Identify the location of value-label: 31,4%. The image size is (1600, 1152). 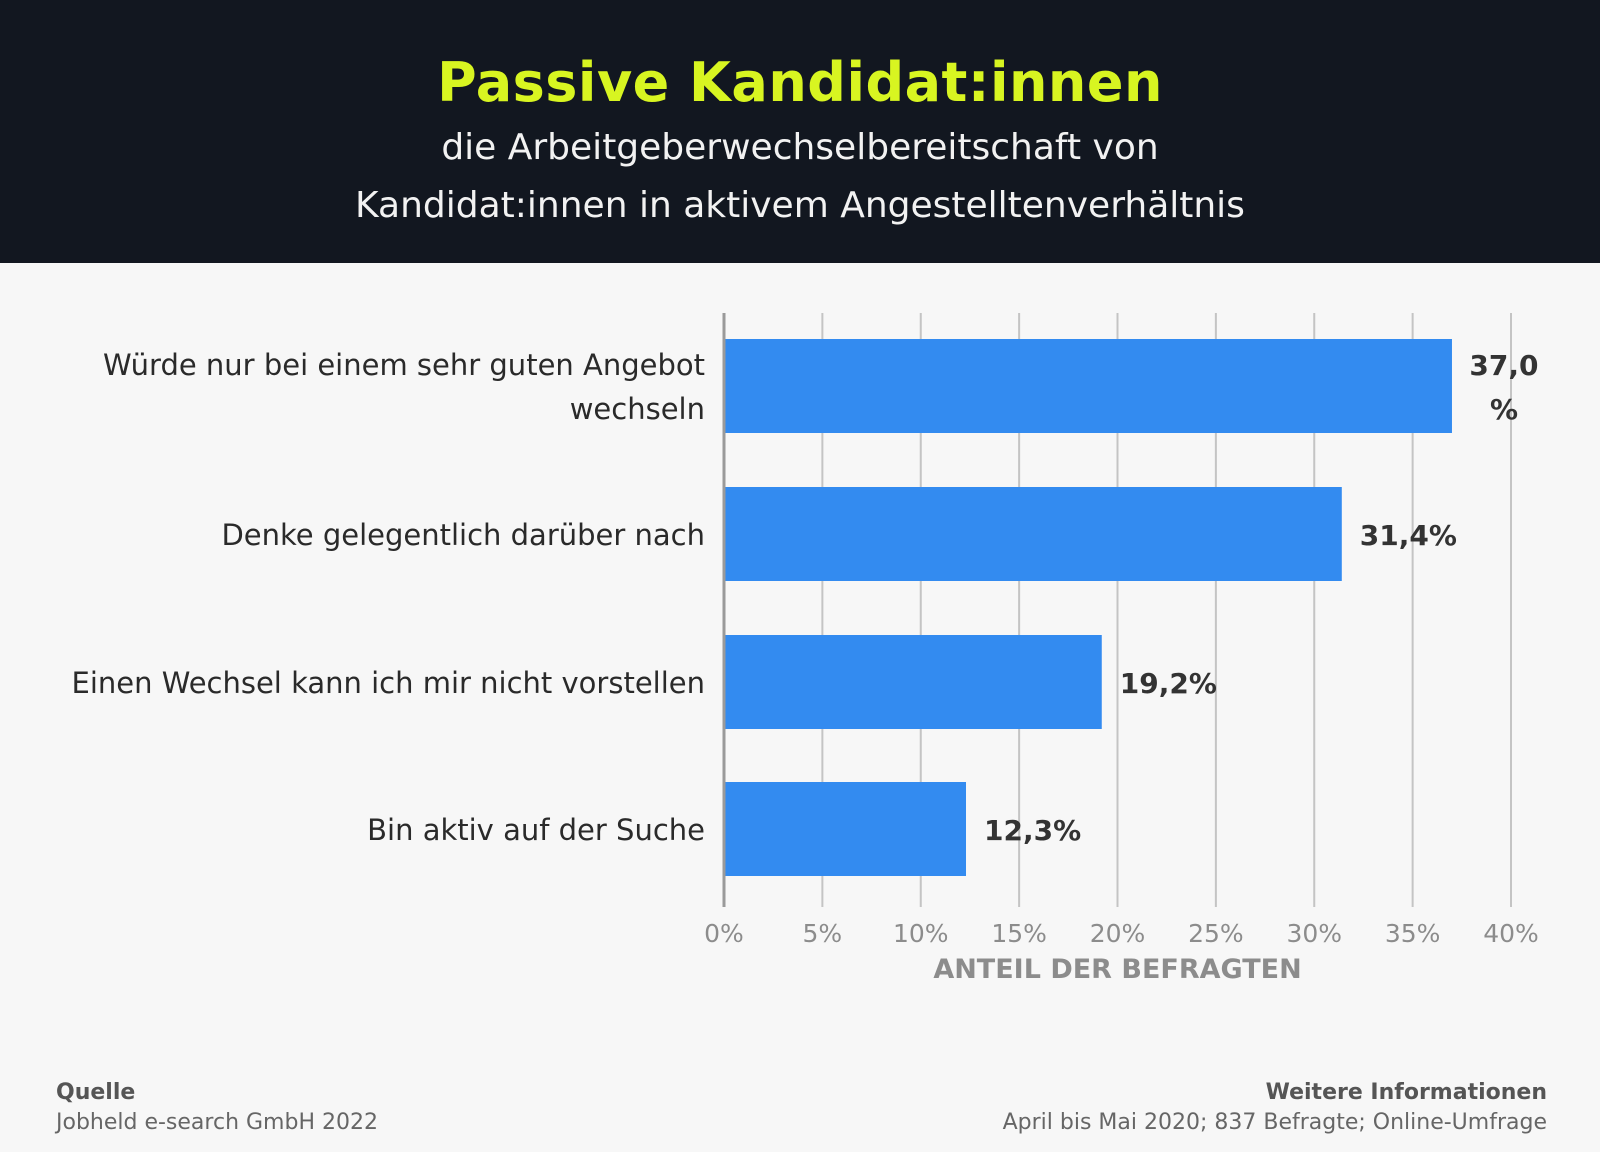
(1408, 535).